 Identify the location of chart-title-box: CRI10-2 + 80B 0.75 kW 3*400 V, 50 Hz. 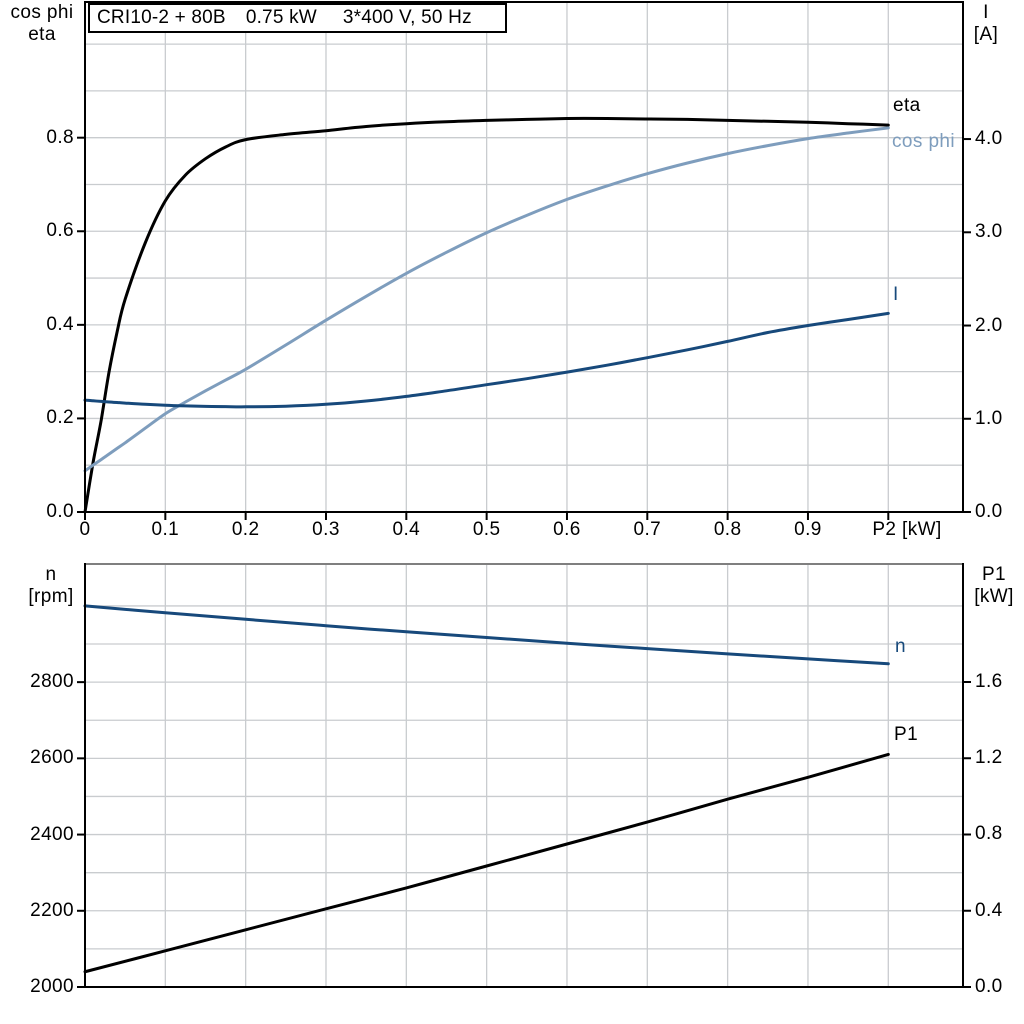
(297, 18).